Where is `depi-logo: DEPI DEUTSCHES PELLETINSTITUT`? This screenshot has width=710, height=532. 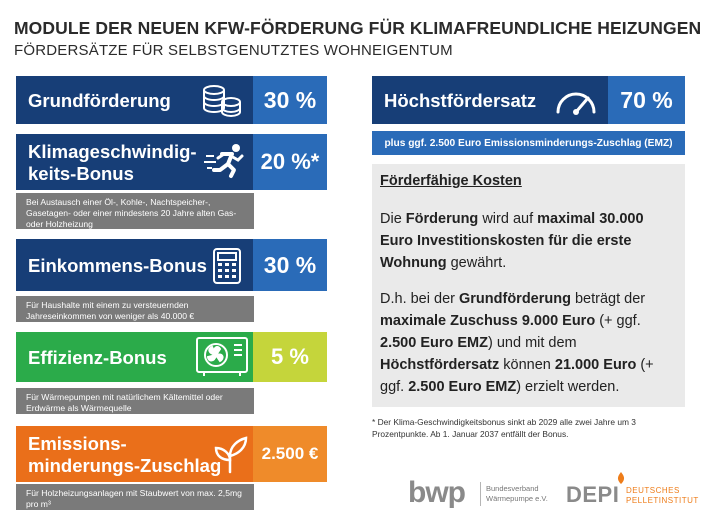 depi-logo: DEPI DEUTSCHES PELLETINSTITUT is located at coordinates (632, 494).